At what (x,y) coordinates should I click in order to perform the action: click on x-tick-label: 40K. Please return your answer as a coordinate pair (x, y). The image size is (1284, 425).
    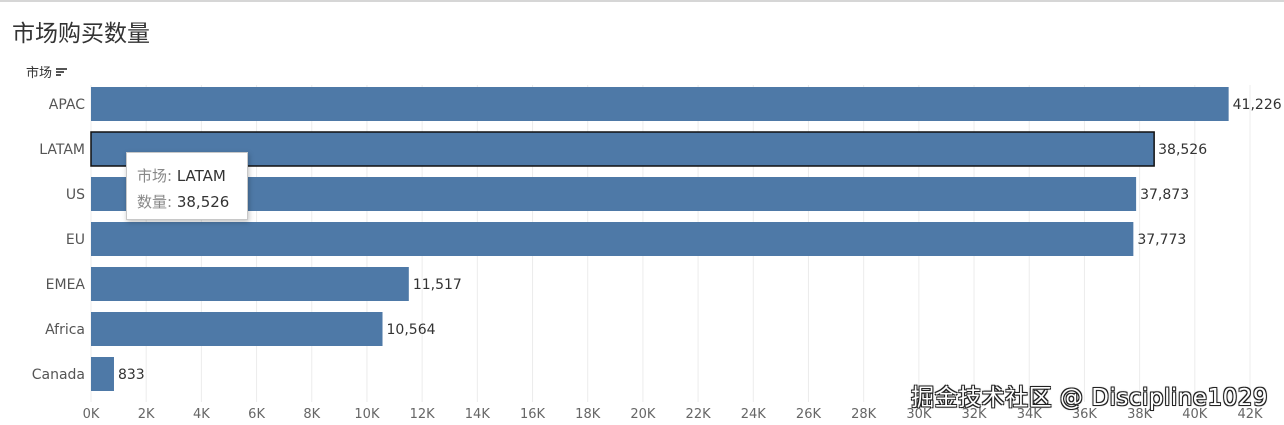
    Looking at the image, I should click on (1195, 414).